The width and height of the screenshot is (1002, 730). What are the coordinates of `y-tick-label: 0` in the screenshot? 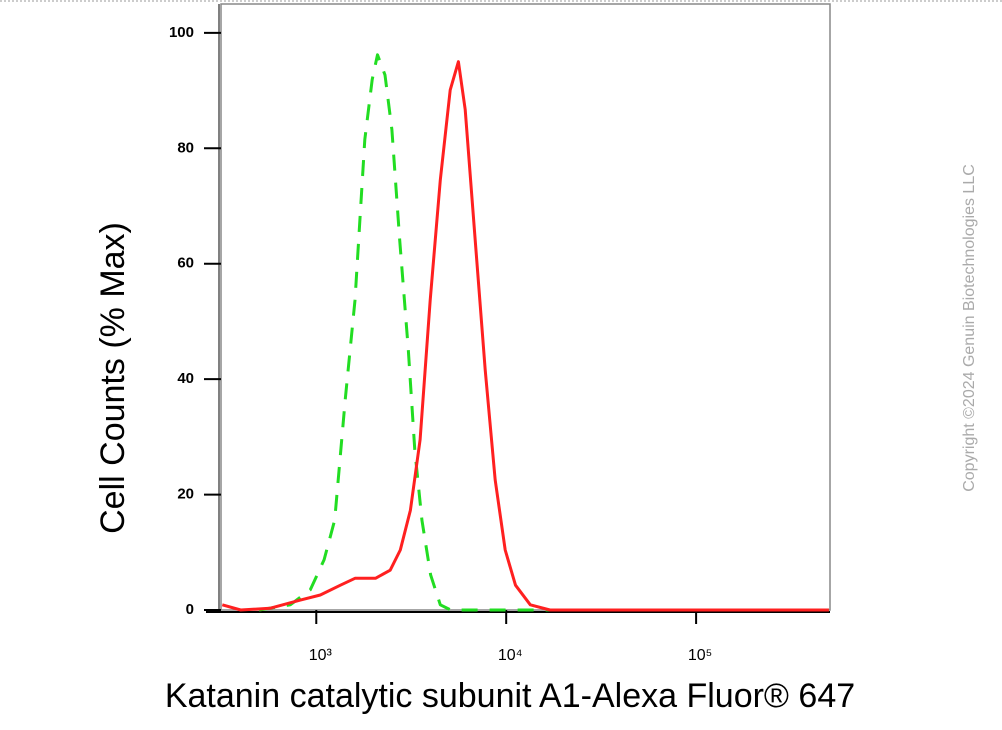 It's located at (190, 609).